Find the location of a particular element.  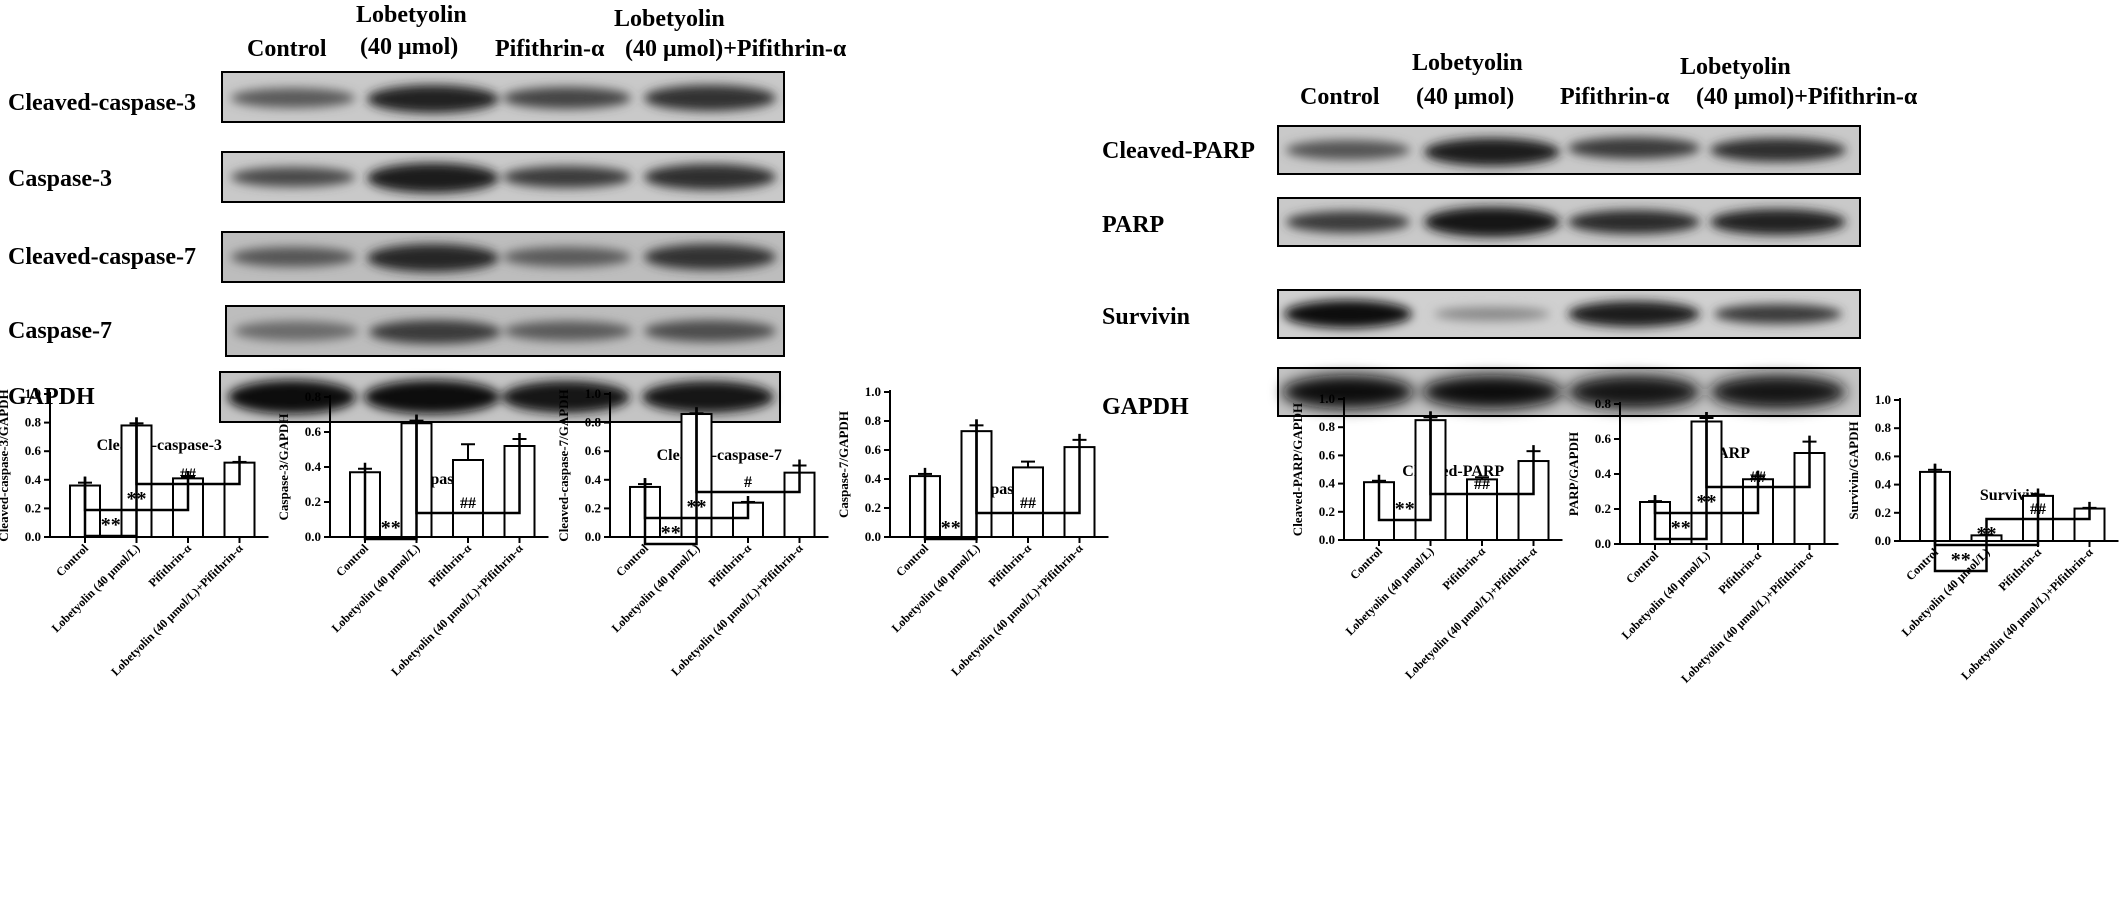

right-header-lobetyolin-dose: (40 μmol) is located at coordinates (1465, 97).